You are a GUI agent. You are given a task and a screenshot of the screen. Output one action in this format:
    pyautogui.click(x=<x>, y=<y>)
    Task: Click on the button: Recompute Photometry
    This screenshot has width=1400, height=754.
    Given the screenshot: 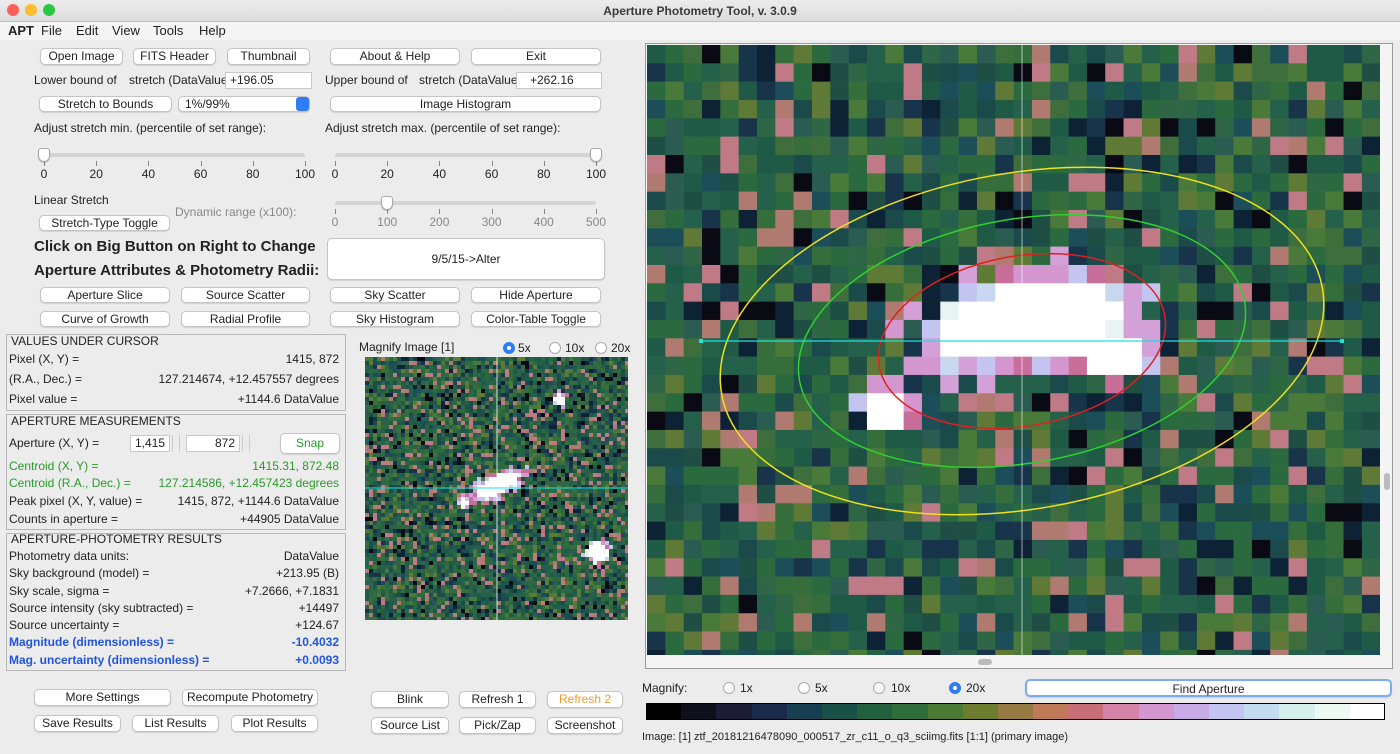 What is the action you would take?
    pyautogui.click(x=250, y=697)
    